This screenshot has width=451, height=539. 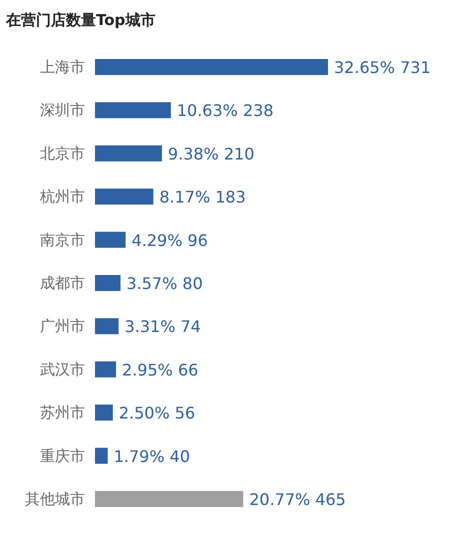 What do you see at coordinates (62, 67) in the screenshot?
I see `y-tick-label: 上海市` at bounding box center [62, 67].